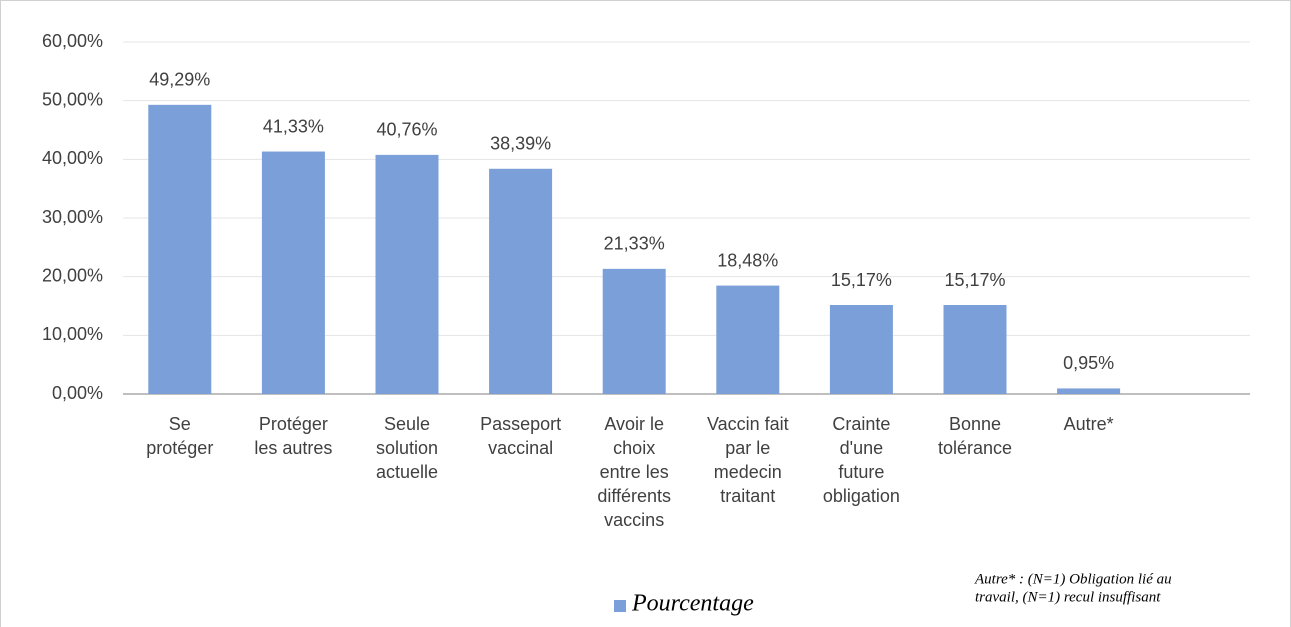  Describe the element at coordinates (72, 99) in the screenshot. I see `y-tick-label: 50,00%` at that location.